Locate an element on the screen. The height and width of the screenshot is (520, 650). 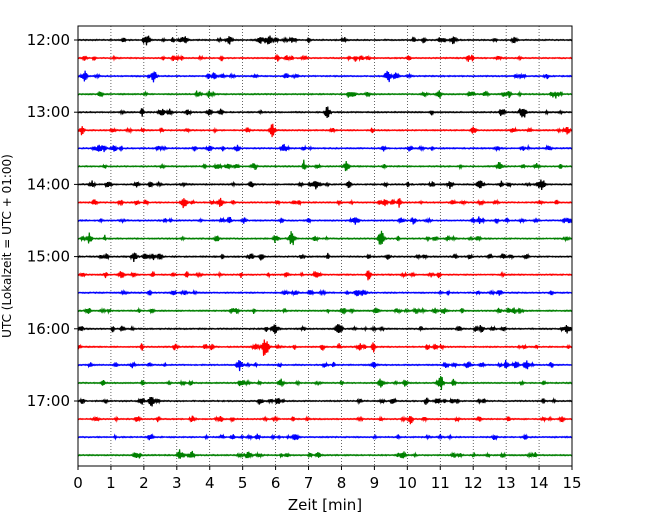
y-tick-label: 14:00 is located at coordinates (48, 184).